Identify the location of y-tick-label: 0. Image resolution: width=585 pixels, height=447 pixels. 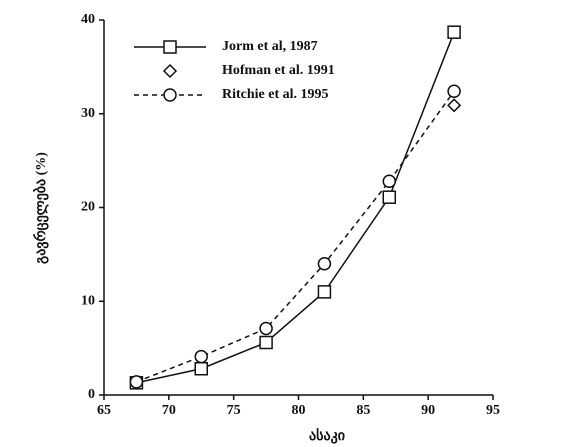
(91, 394).